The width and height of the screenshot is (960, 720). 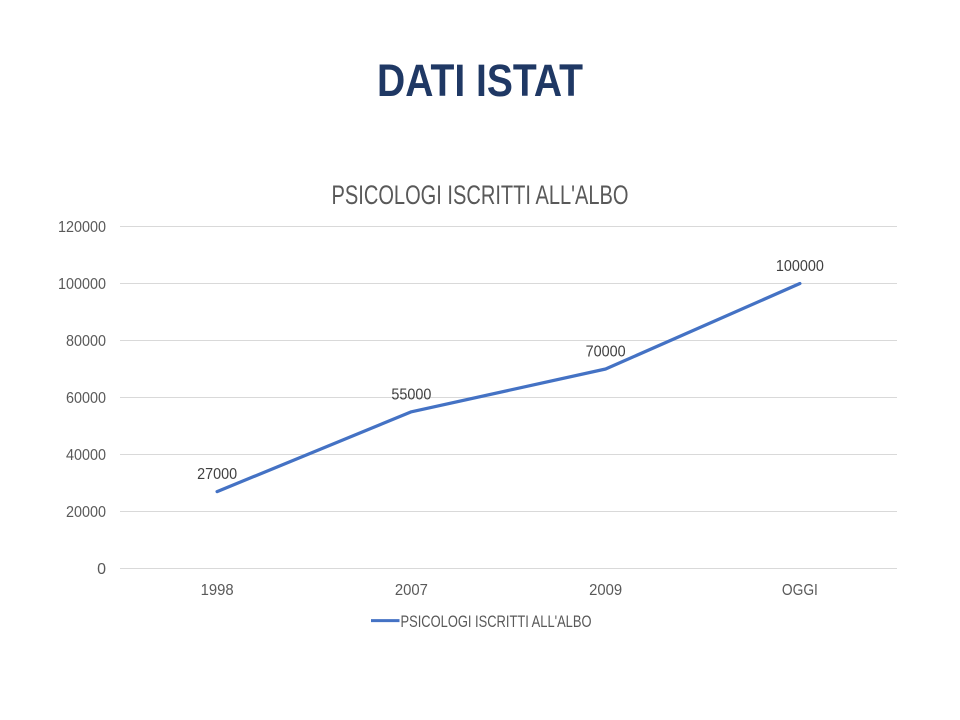 What do you see at coordinates (86, 398) in the screenshot?
I see `svg-text: 60000` at bounding box center [86, 398].